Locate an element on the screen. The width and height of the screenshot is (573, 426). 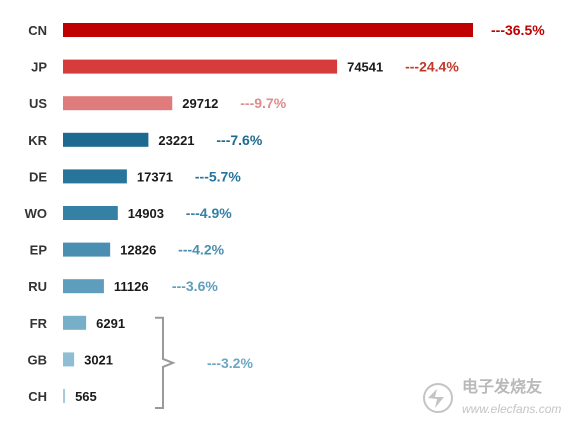
value-label-us: 29712 is located at coordinates (200, 103).